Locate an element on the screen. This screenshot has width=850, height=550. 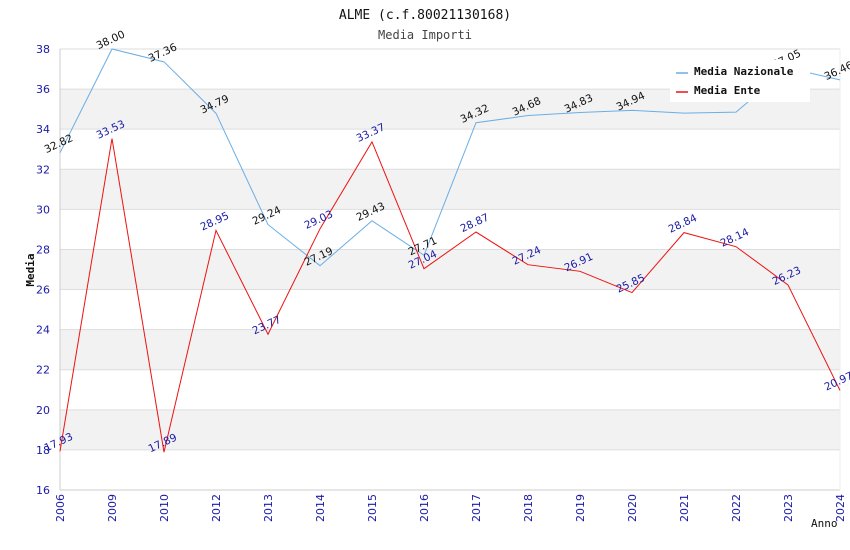
y-tick-labels: 16 18 20 22 24 26 28 30 32 34 36 38 is located at coordinates (43, 270).